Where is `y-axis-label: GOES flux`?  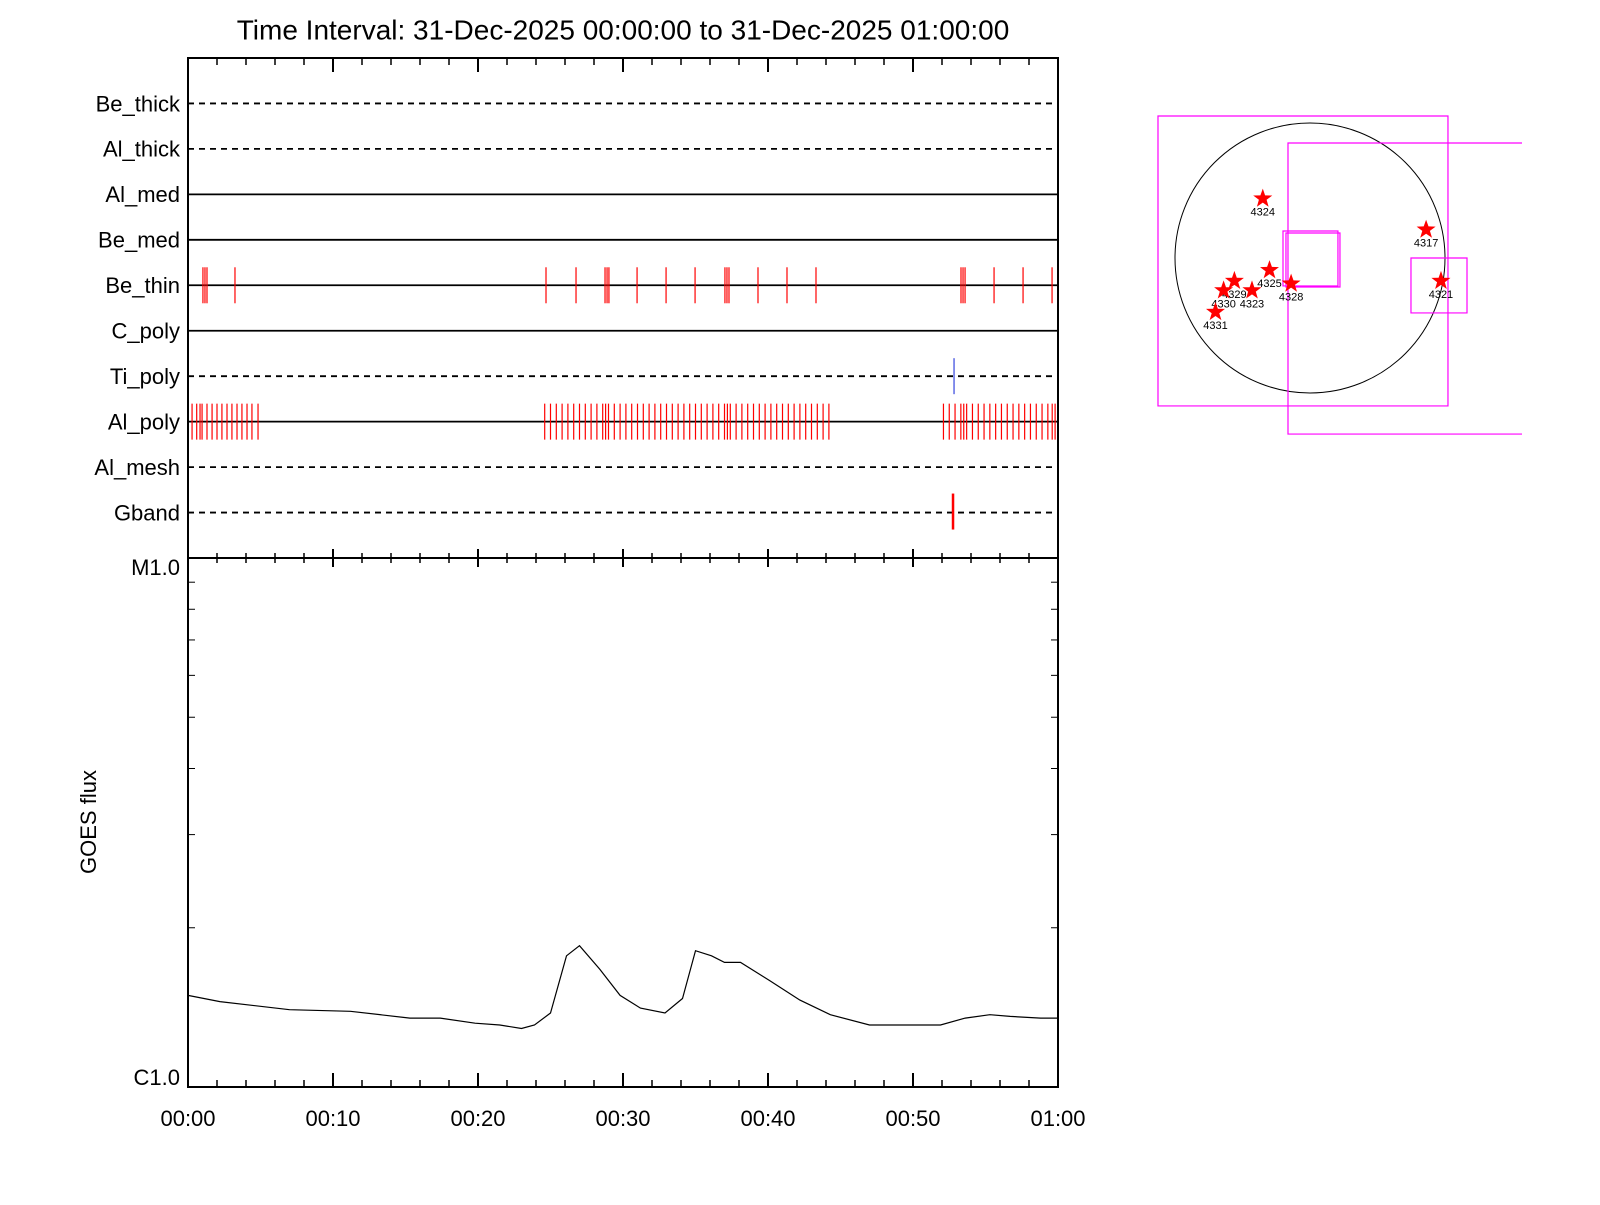 y-axis-label: GOES flux is located at coordinates (88, 822).